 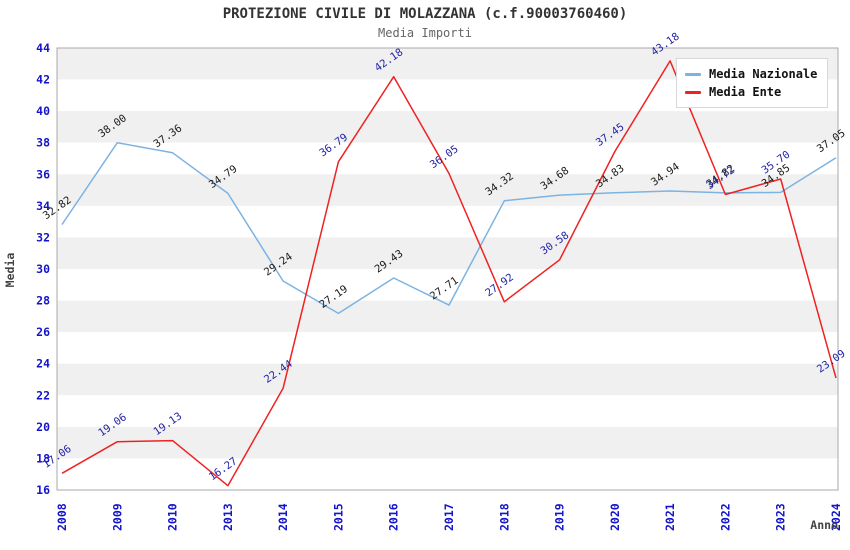 I want to click on x-tick-label: 2017, so click(x=449, y=517).